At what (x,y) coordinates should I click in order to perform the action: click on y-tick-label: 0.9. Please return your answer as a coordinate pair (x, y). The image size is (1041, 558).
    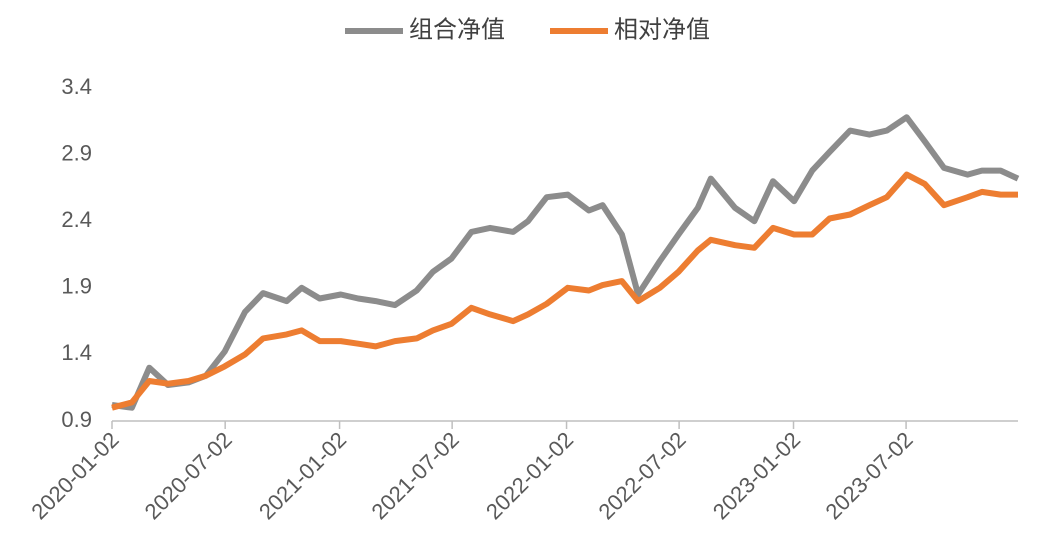
    Looking at the image, I should click on (76, 419).